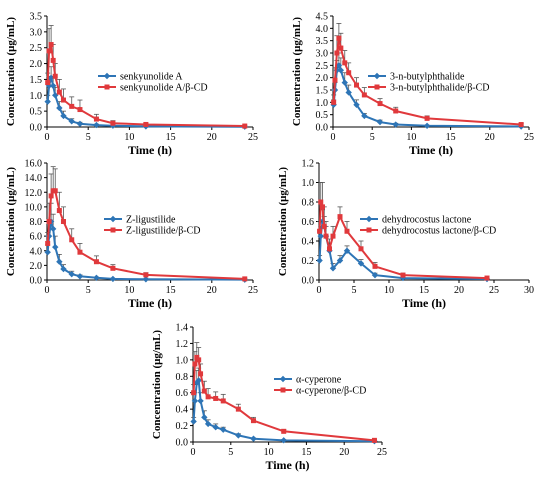 The width and height of the screenshot is (550, 477). I want to click on legend-label: α-cyperone/β-CD, so click(331, 391).